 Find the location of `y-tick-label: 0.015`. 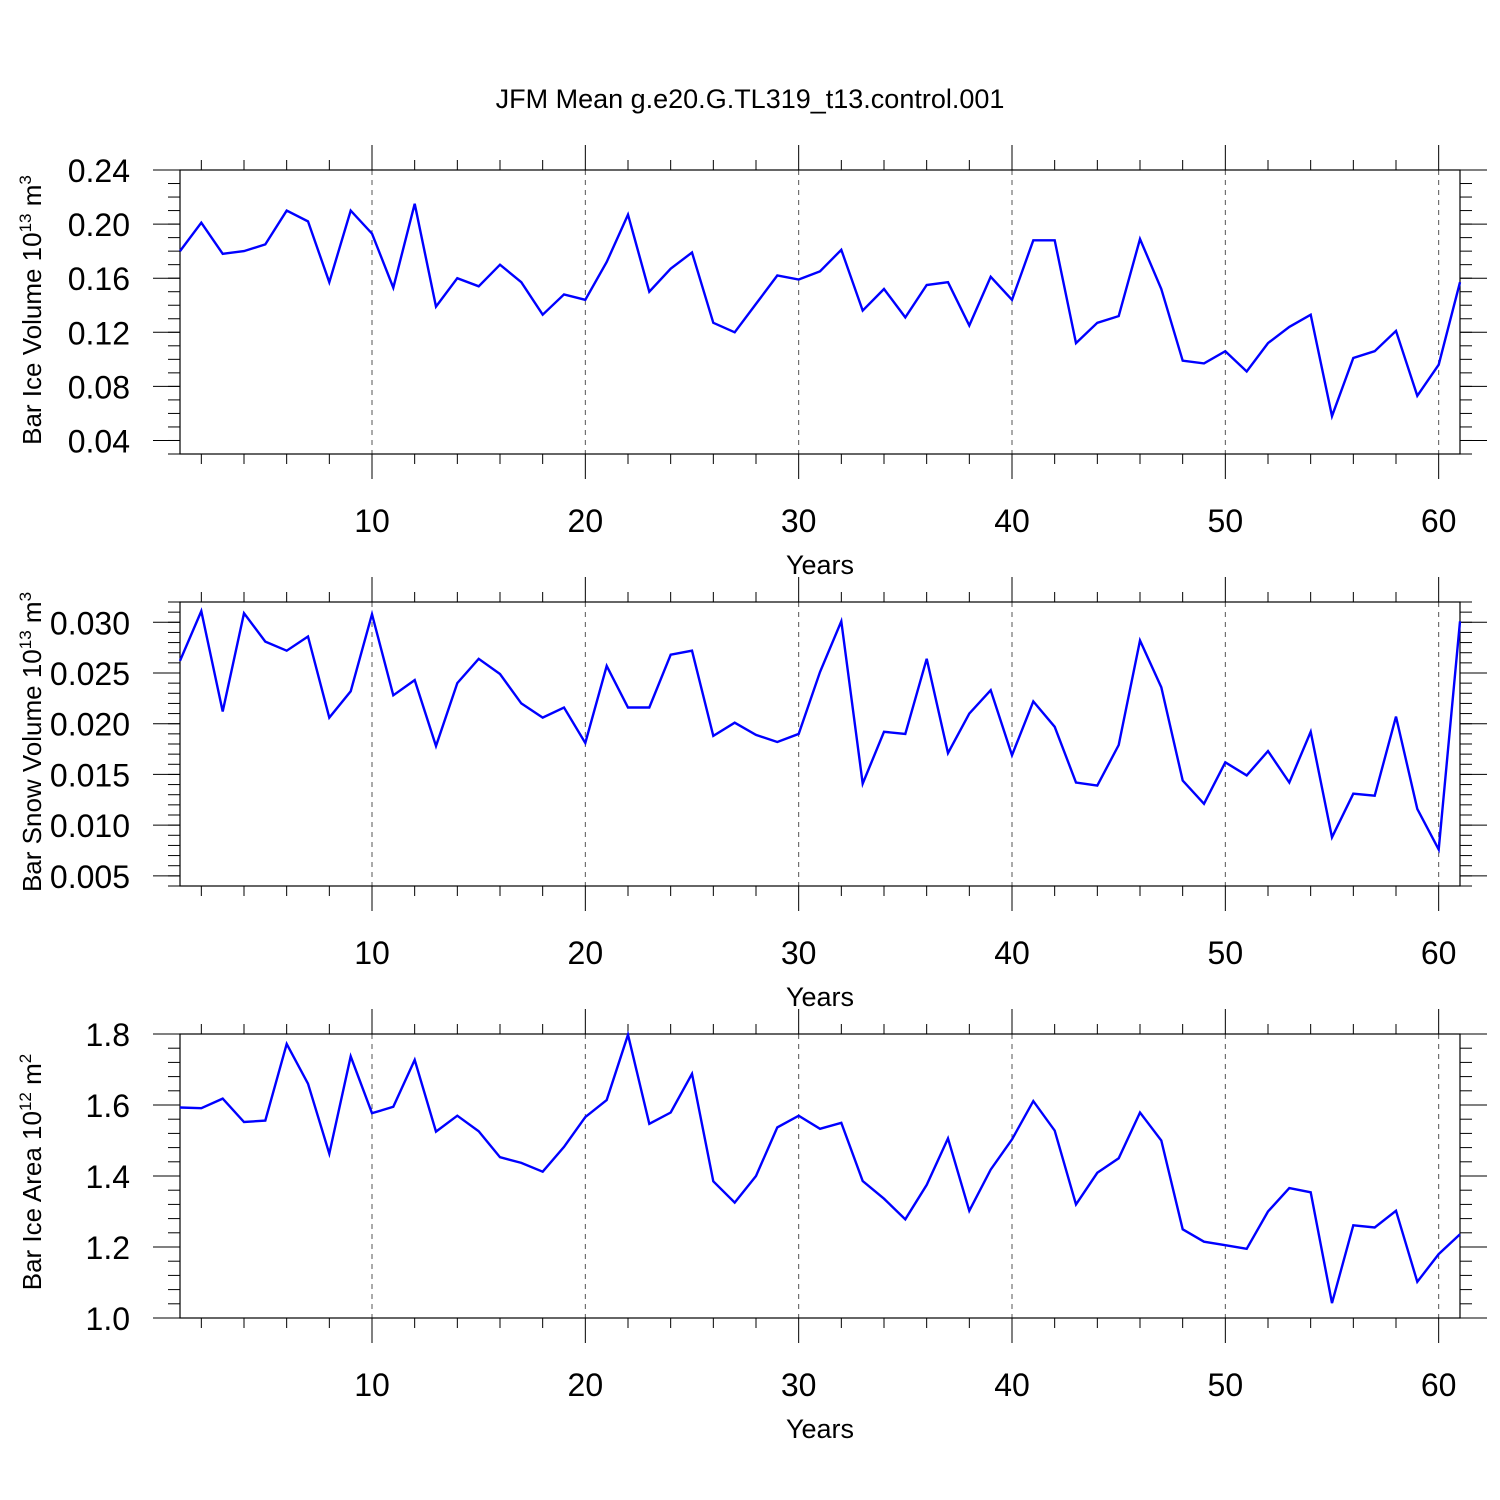

y-tick-label: 0.015 is located at coordinates (90, 775).